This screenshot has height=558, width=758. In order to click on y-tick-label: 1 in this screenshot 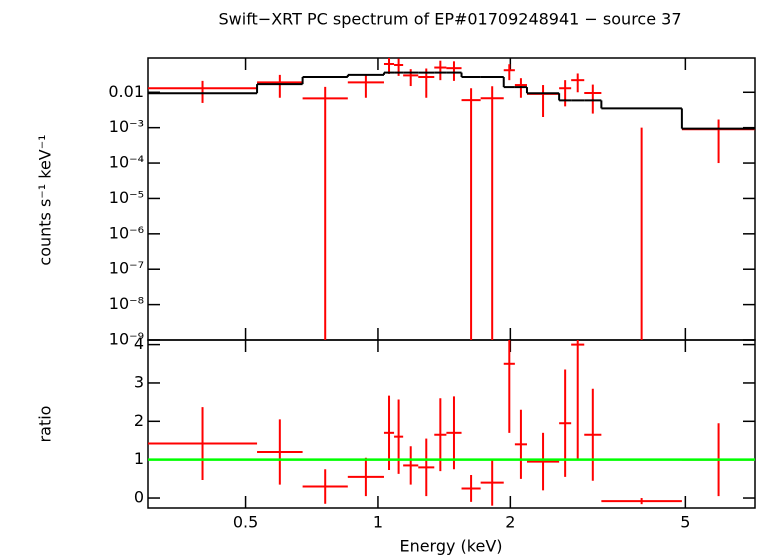, I will do `click(139, 458)`.